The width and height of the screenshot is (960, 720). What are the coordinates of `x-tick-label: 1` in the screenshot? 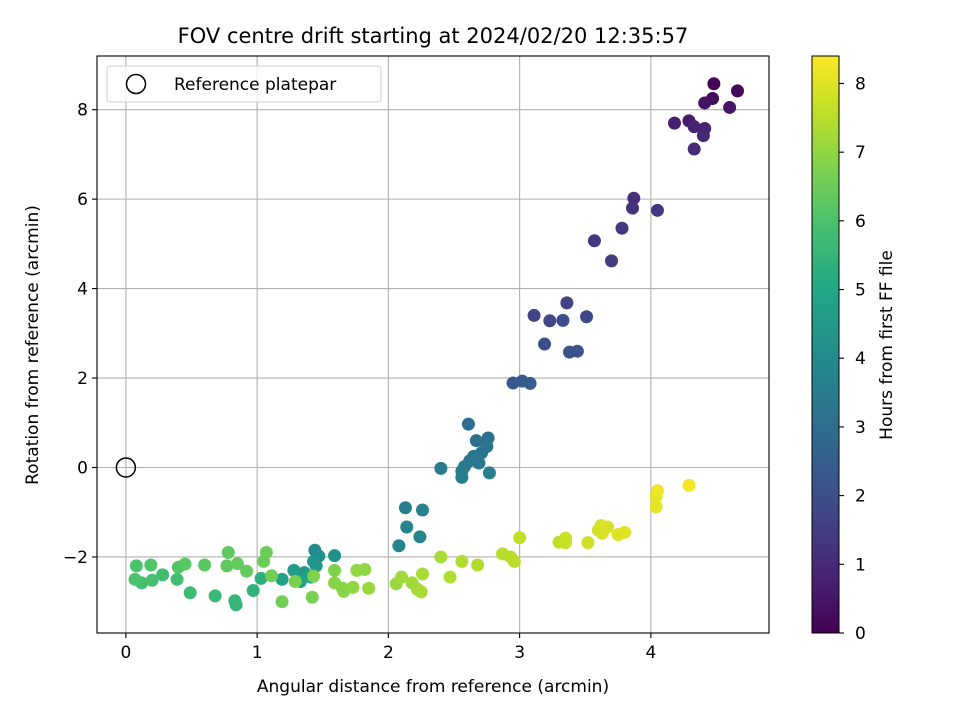 It's located at (257, 653).